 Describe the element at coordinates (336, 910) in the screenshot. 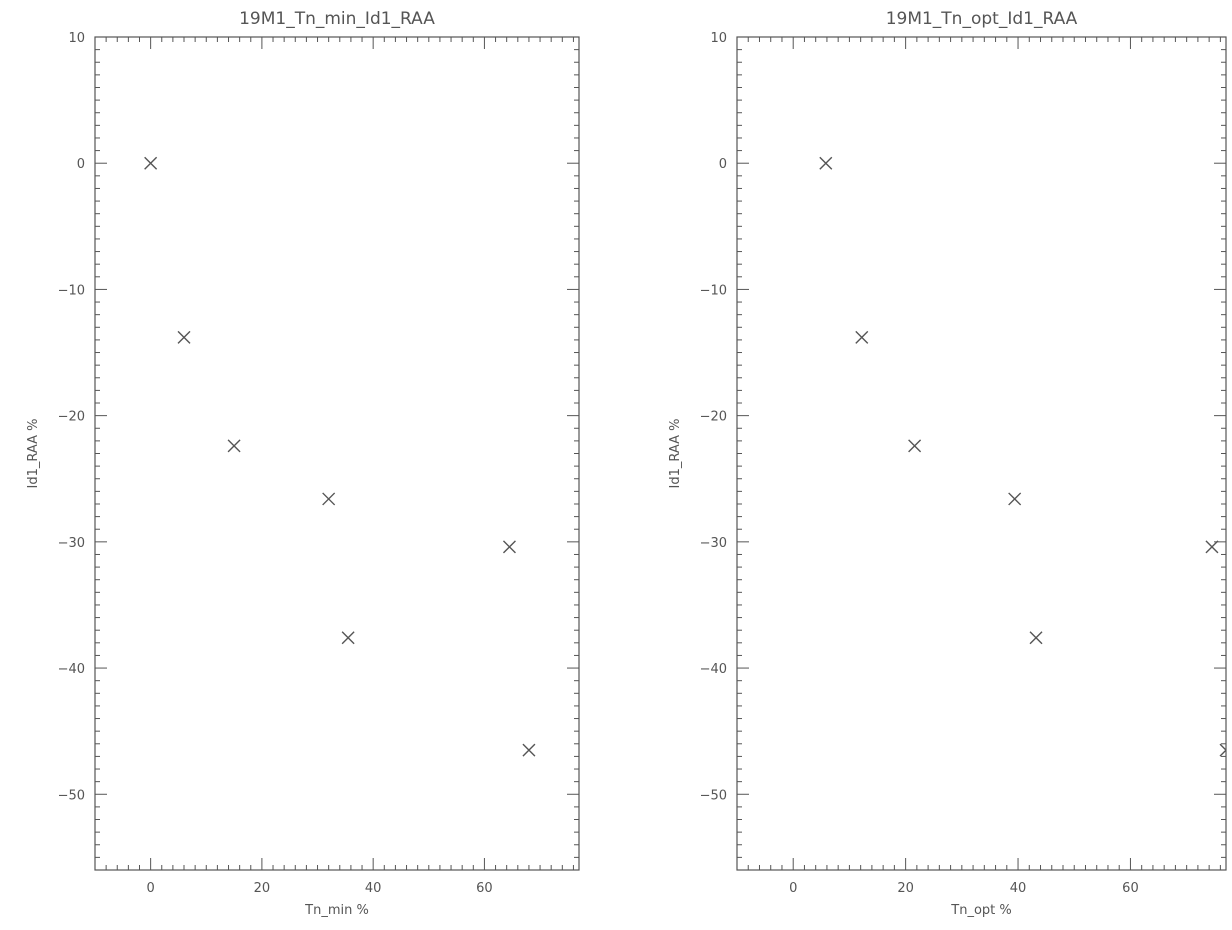

I see `x-axis-label: Tn_min %` at that location.